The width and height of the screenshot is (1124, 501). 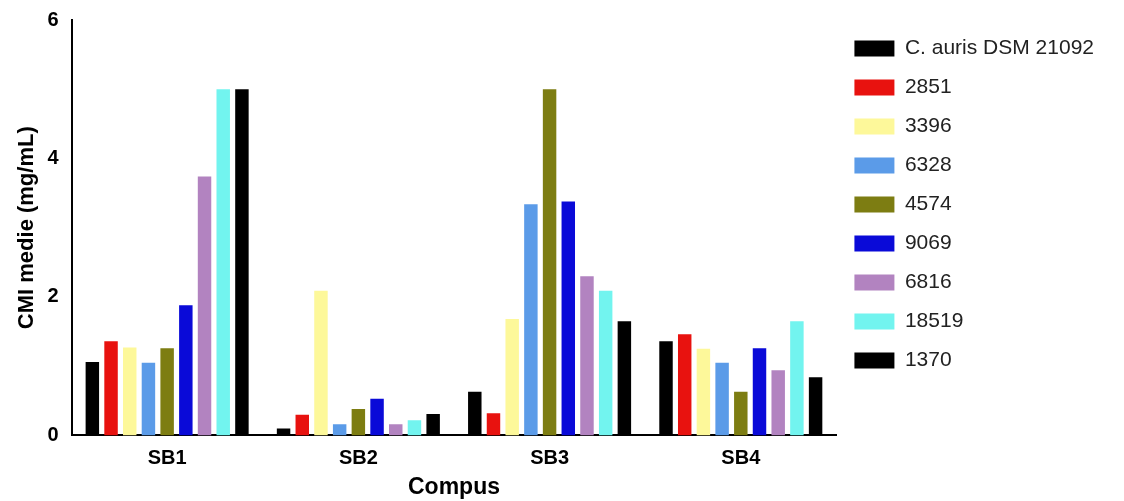 I want to click on x-tick-label: SB1, so click(x=167, y=456).